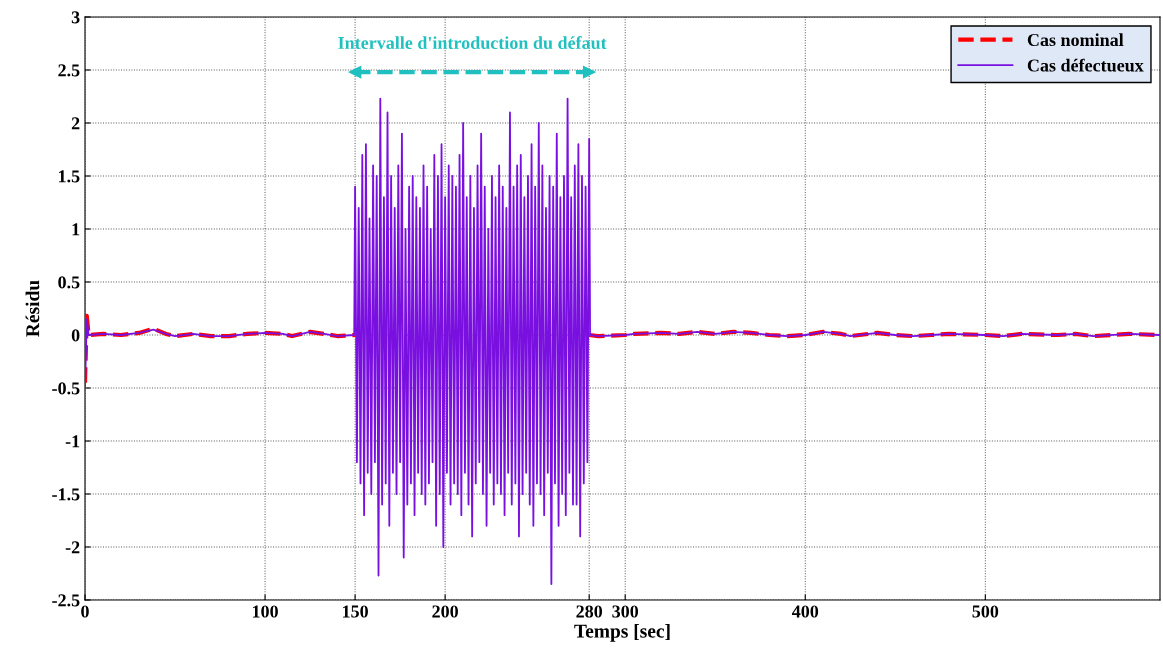  What do you see at coordinates (32, 308) in the screenshot?
I see `y-axis-title: Résidu` at bounding box center [32, 308].